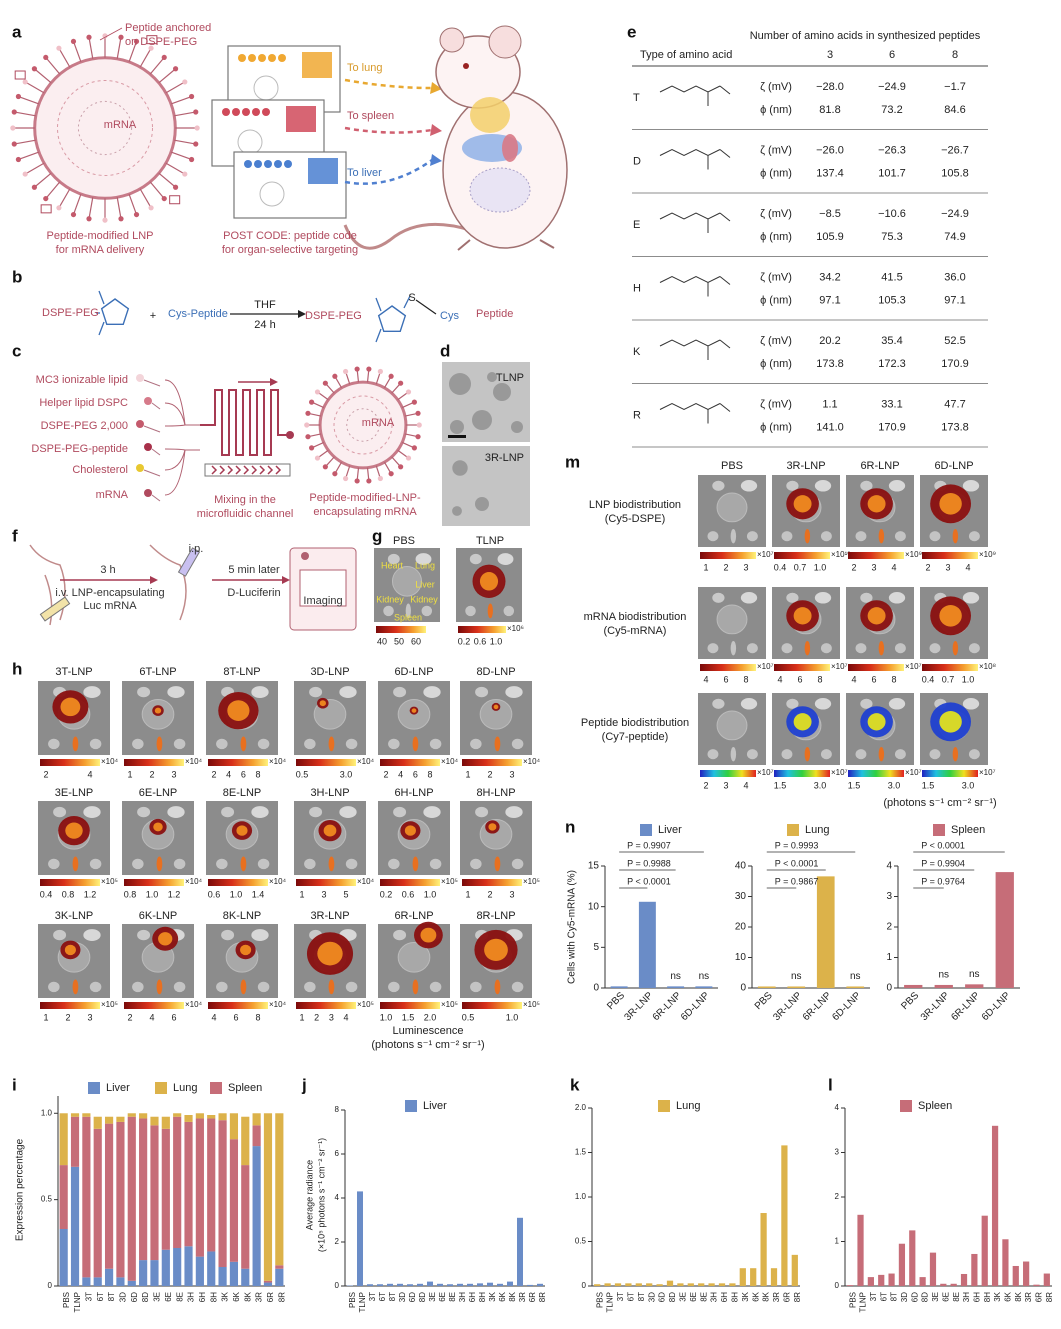  I want to click on colorbar-tick: 1.4, so click(258, 894).